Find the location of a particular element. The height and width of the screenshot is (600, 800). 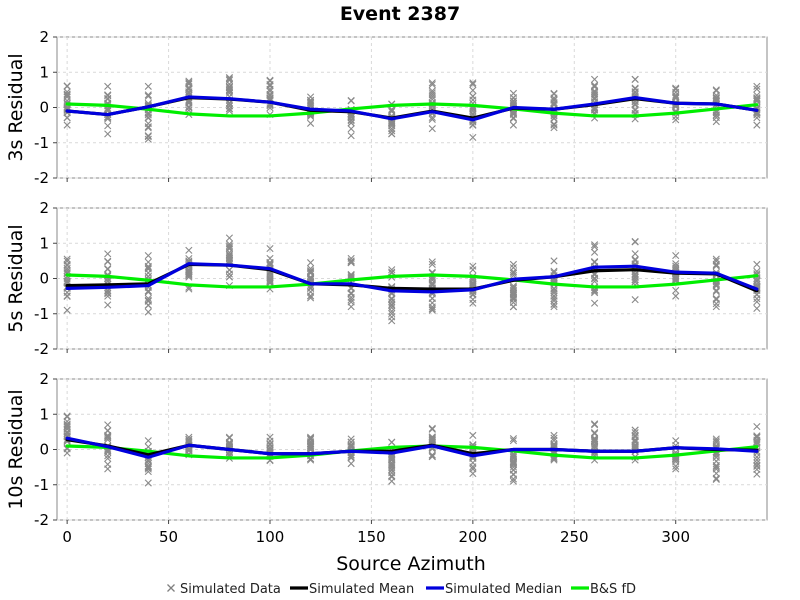

y-tick-label: 2 is located at coordinates (44, 379).